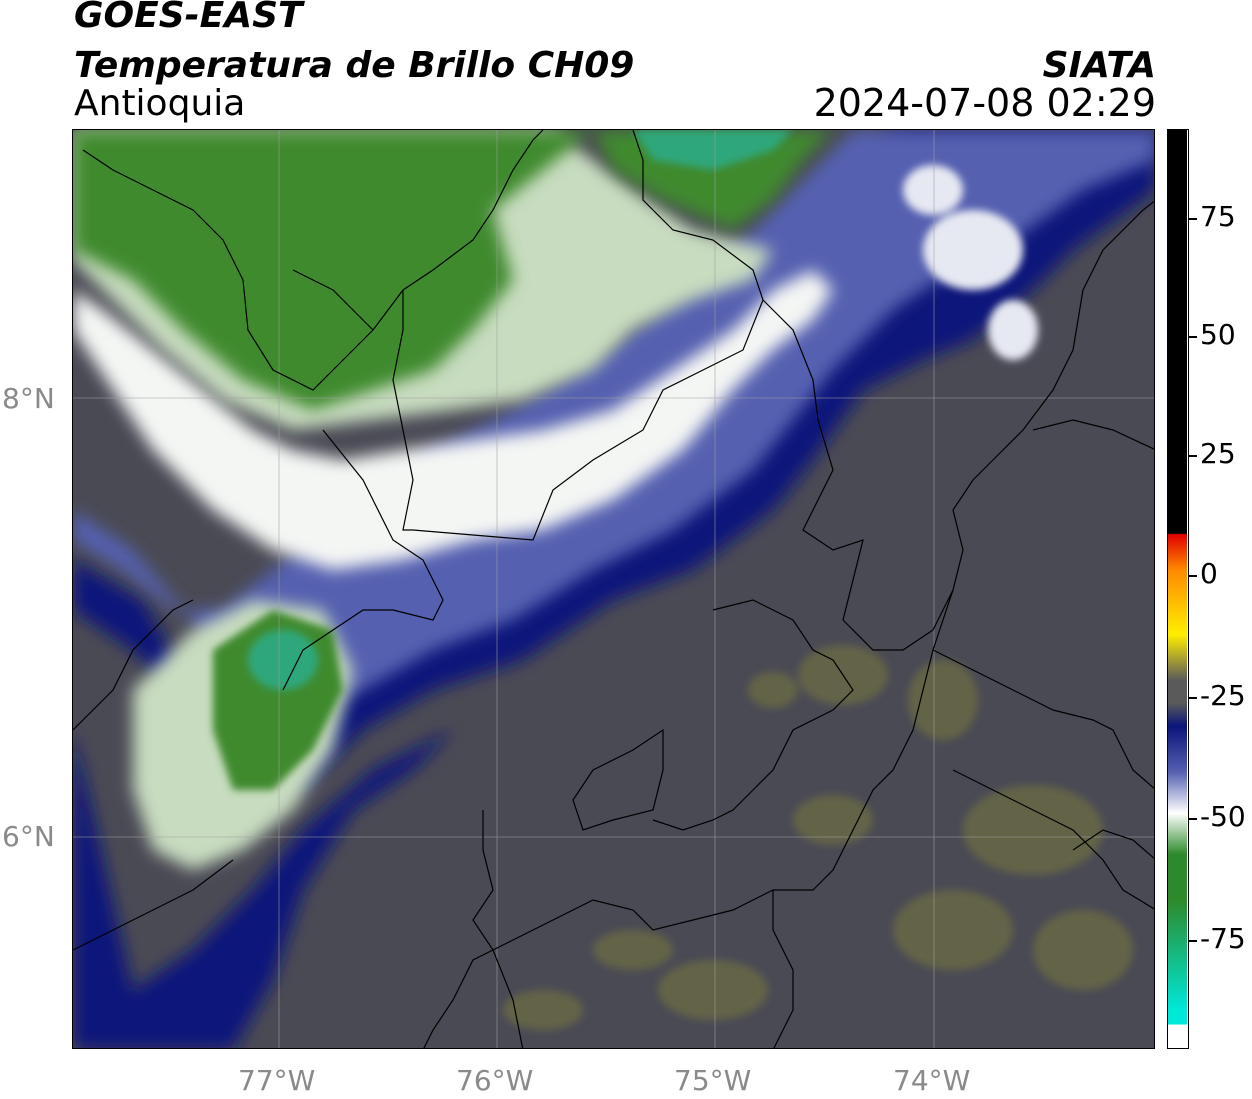  I want to click on cbar-tick-minus25, so click(1193, 698).